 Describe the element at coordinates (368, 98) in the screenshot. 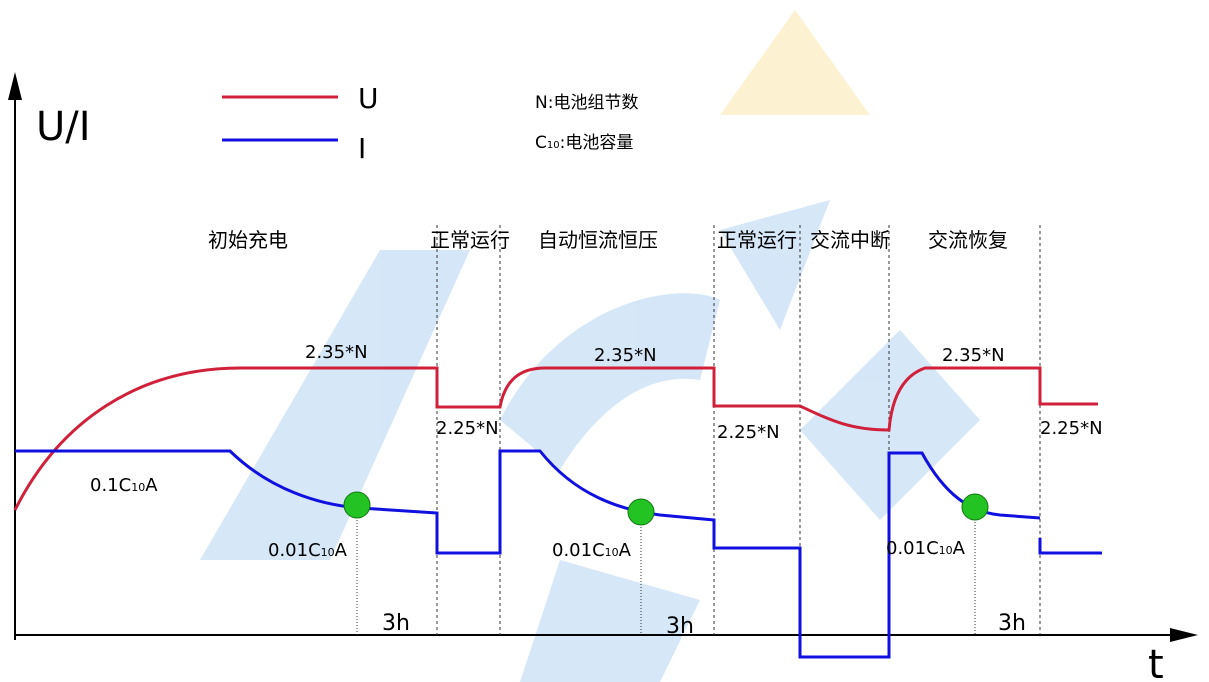

I see `legend-label: U` at that location.